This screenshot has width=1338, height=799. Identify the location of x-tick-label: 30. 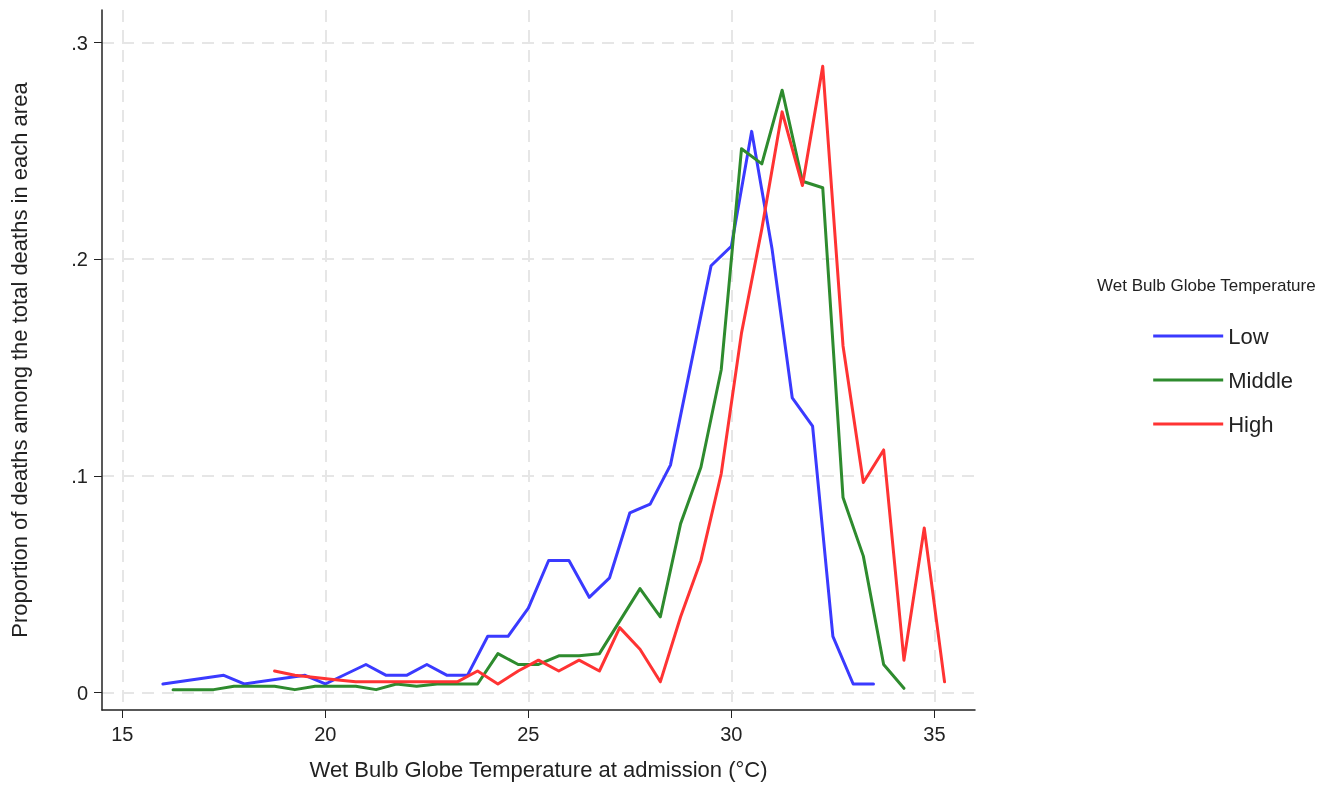
(731, 734).